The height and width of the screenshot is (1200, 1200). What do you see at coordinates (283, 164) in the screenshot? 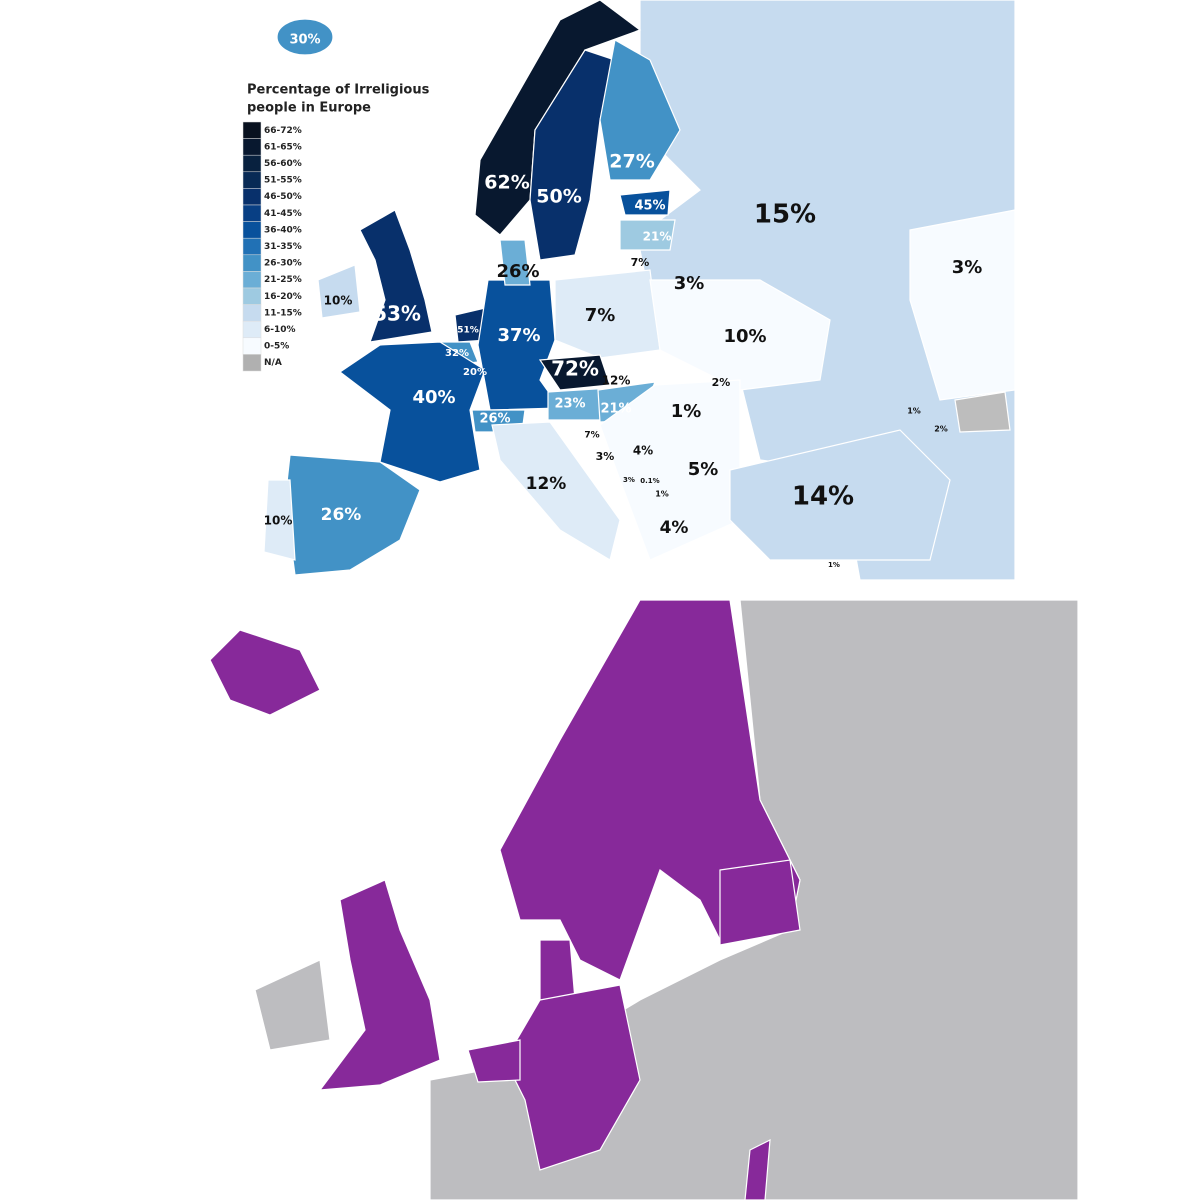
I see `legend-label: 56-60%` at bounding box center [283, 164].